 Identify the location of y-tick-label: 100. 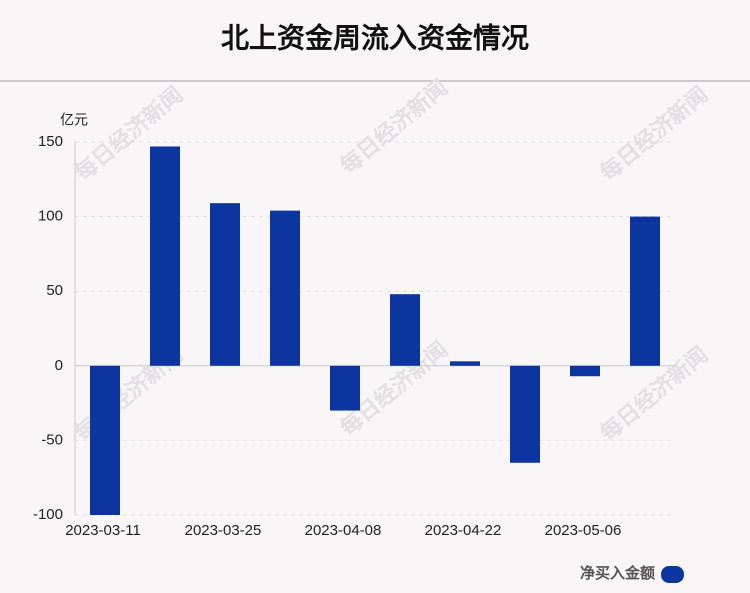
(50, 216).